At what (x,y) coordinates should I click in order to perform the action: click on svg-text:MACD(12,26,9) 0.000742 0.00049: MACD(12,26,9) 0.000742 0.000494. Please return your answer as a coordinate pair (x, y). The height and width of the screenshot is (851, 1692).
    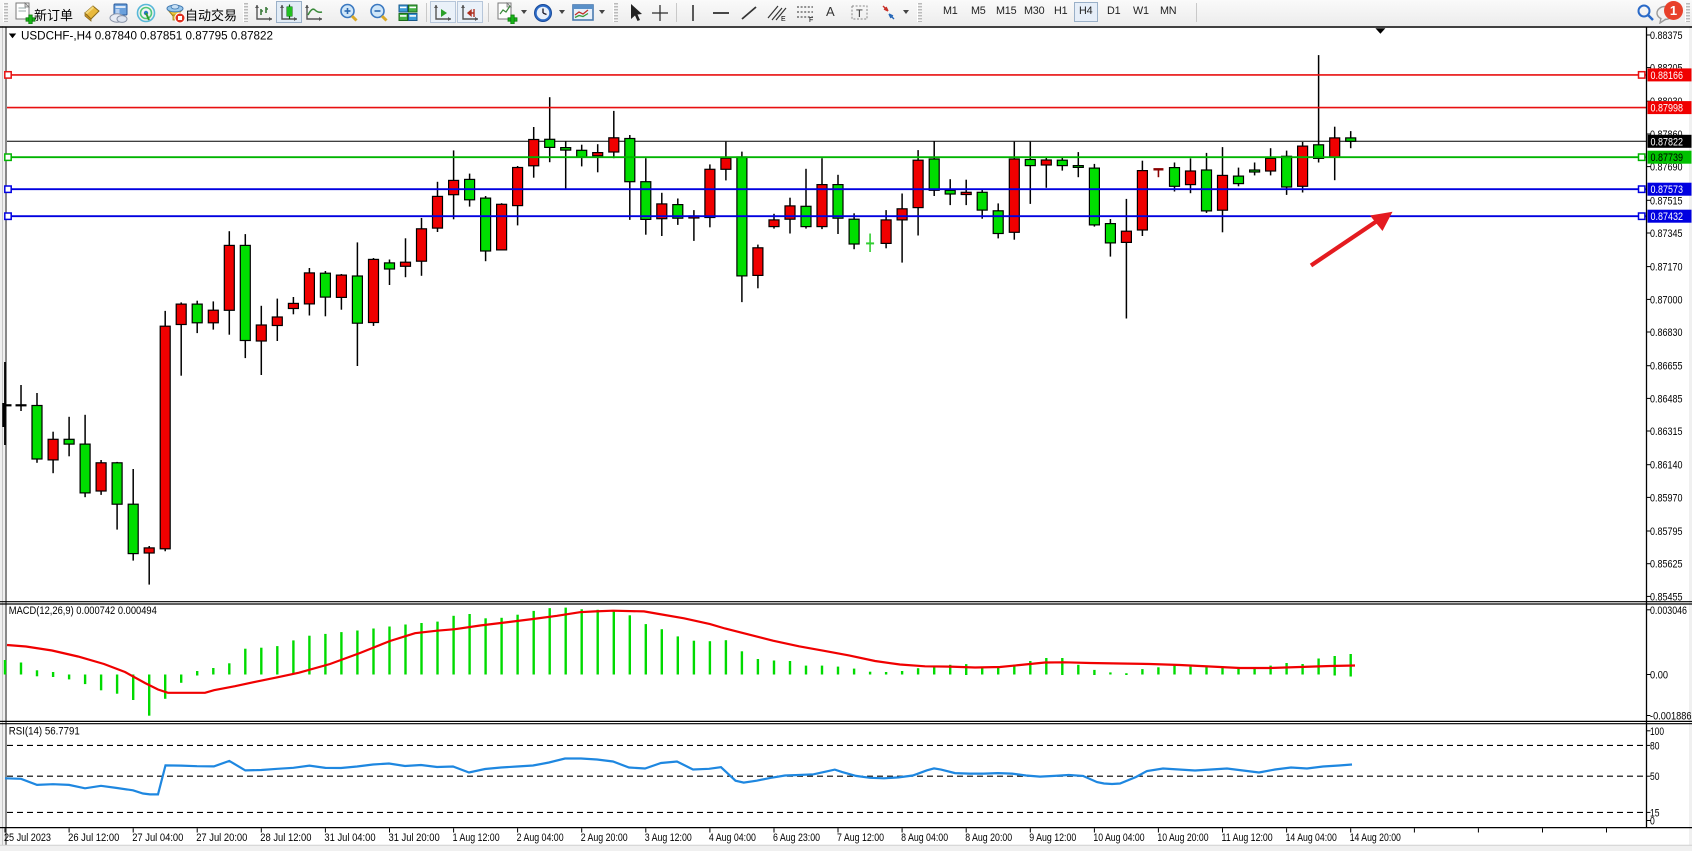
    Looking at the image, I should click on (83, 611).